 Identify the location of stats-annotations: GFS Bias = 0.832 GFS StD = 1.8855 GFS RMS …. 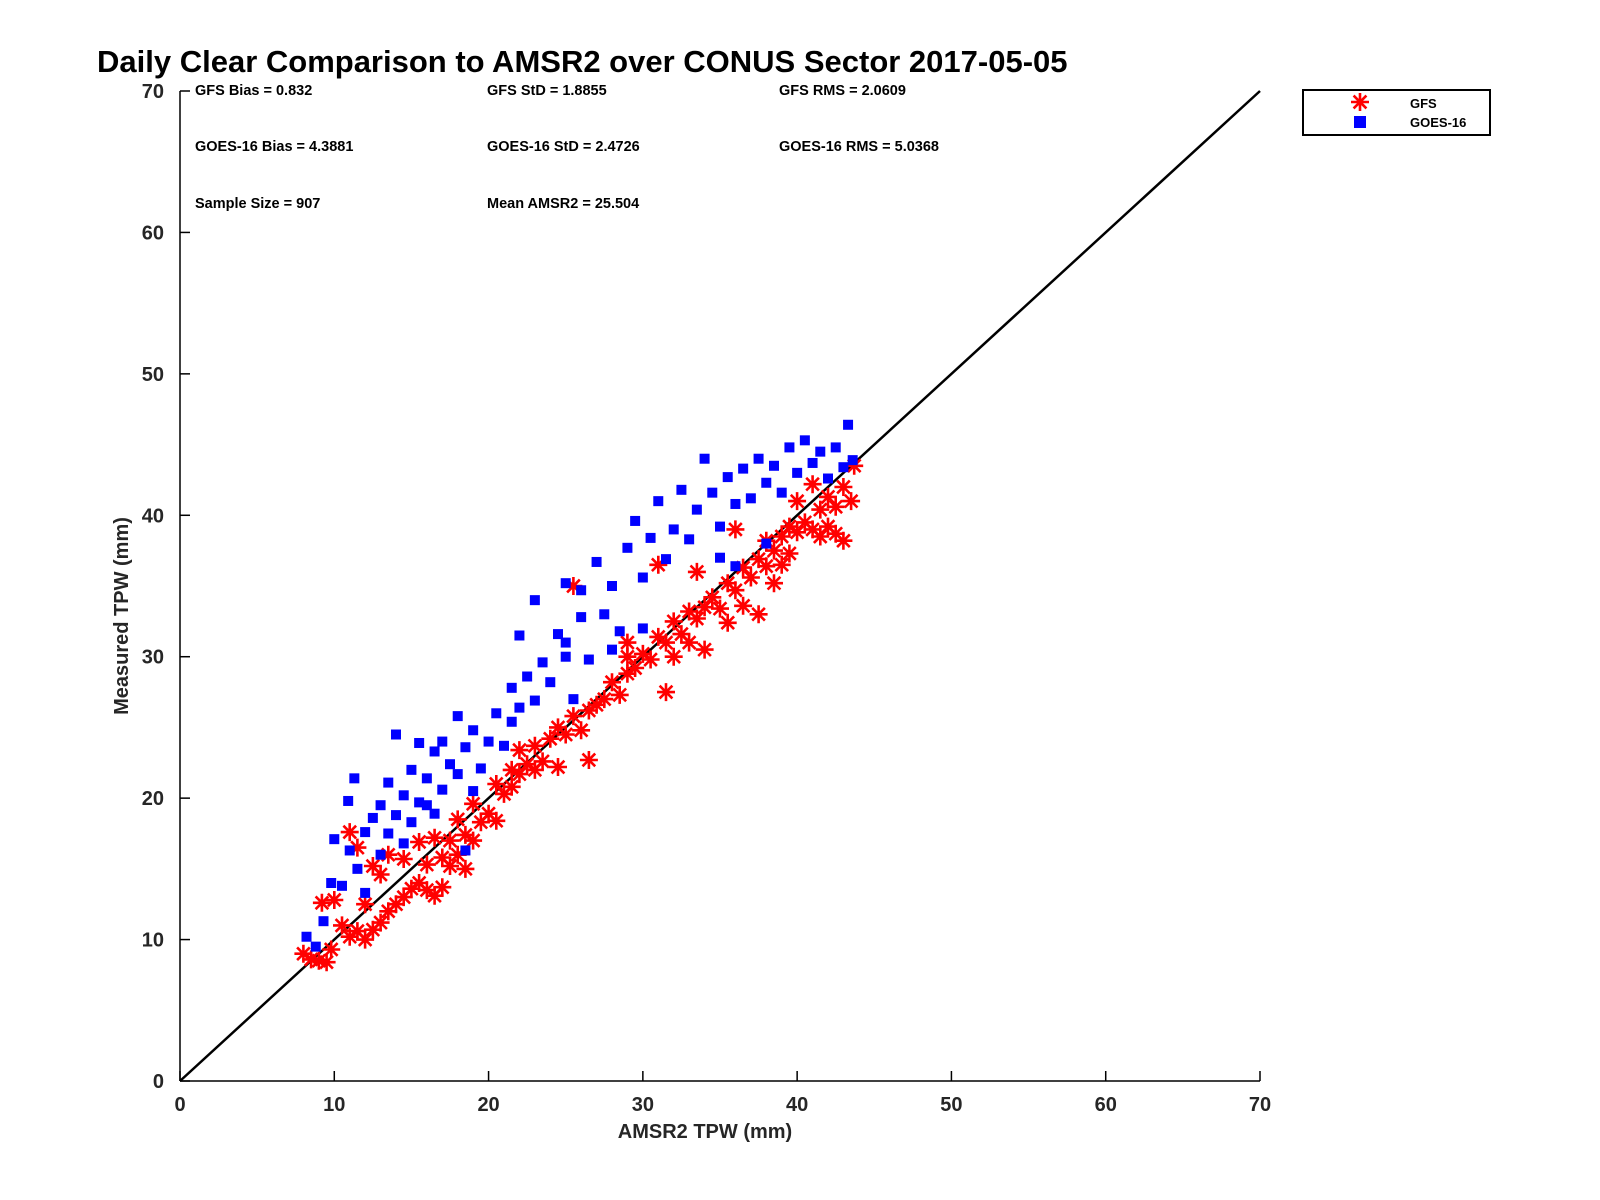
(567, 147).